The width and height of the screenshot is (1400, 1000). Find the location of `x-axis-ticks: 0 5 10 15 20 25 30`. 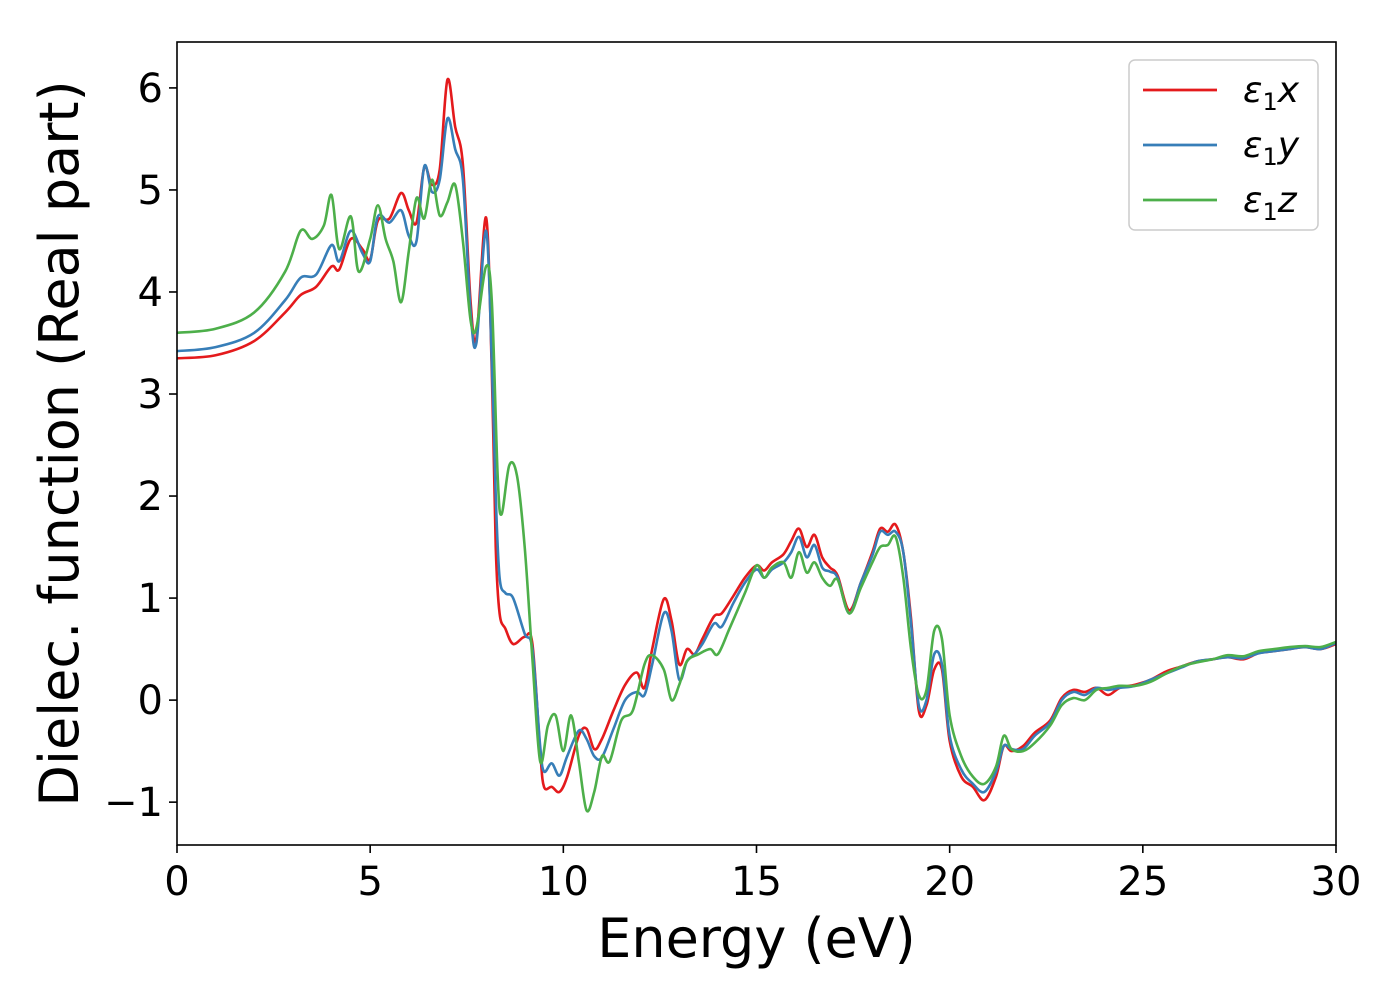

x-axis-ticks: 0 5 10 15 20 25 30 is located at coordinates (762, 875).